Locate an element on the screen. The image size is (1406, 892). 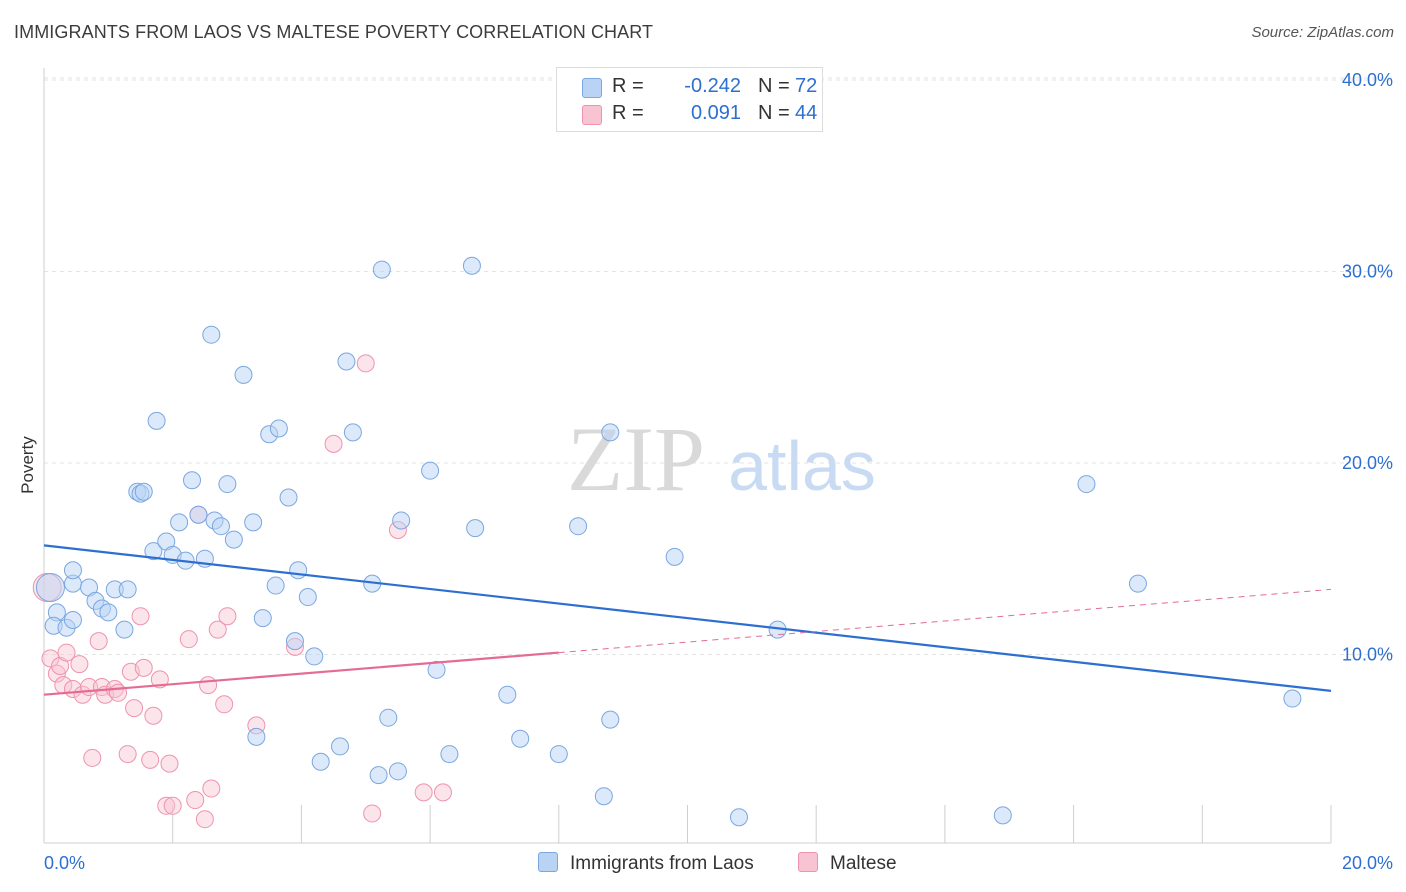
watermark-atlas: atlas is located at coordinates (802, 466).